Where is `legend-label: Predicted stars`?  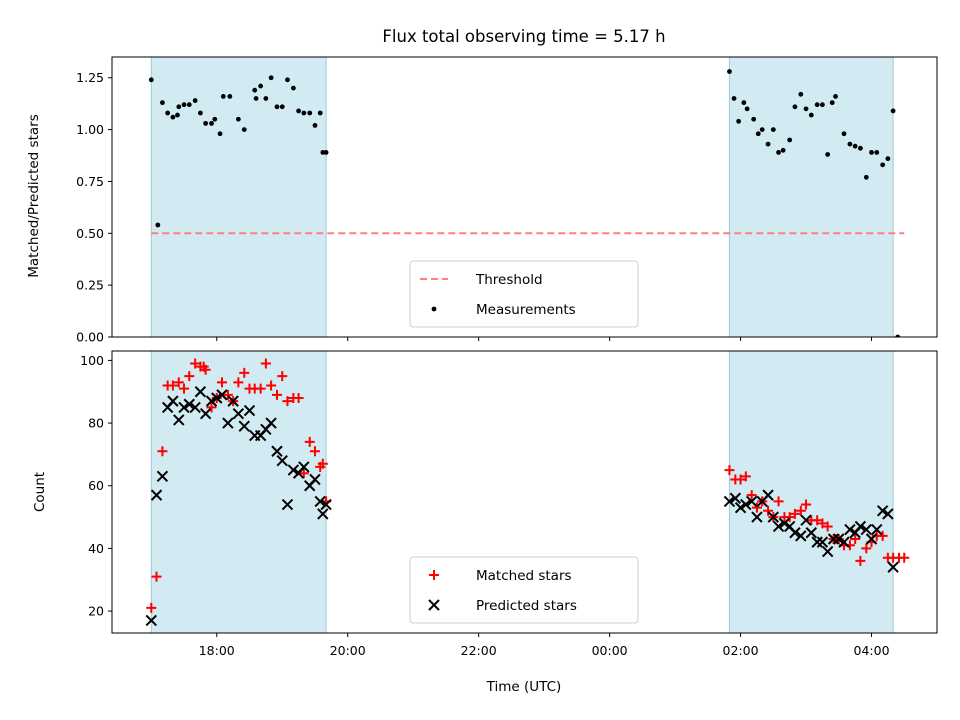 legend-label: Predicted stars is located at coordinates (526, 606).